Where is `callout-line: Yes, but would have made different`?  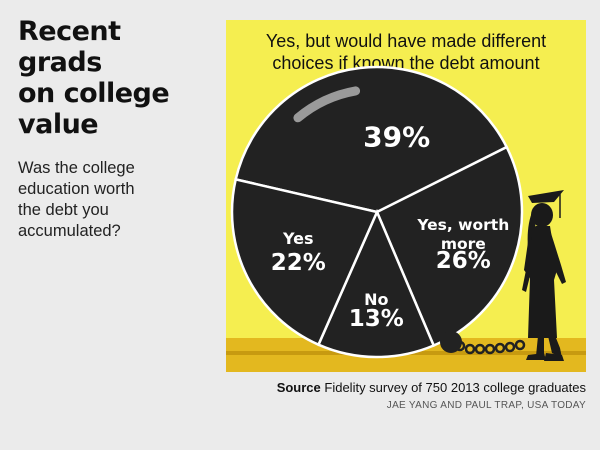 callout-line: Yes, but would have made different is located at coordinates (406, 41).